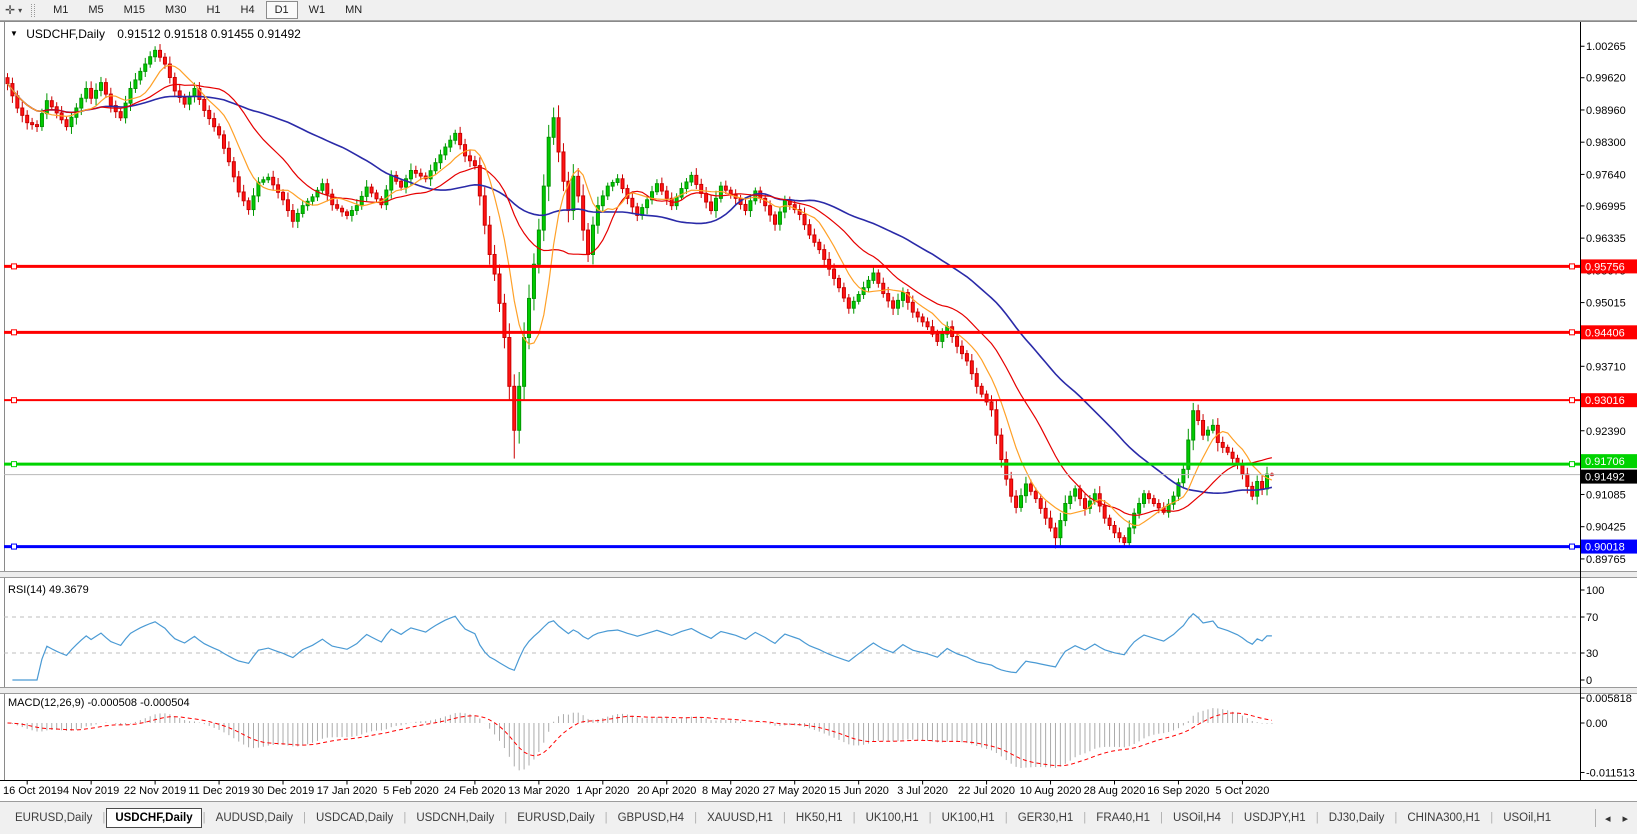  Describe the element at coordinates (155, 791) in the screenshot. I see `date-axis-label: 22 Nov 2019` at that location.